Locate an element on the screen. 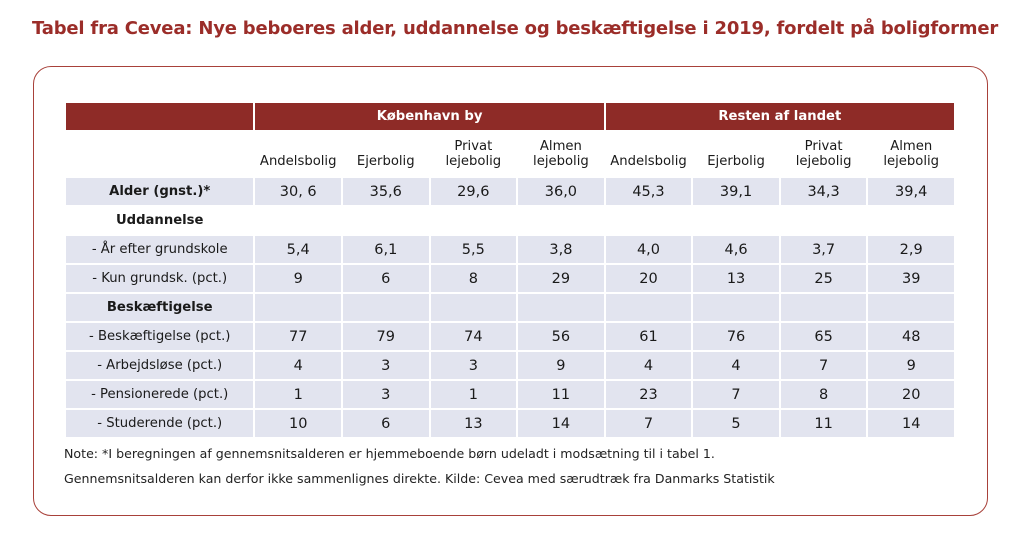 The width and height of the screenshot is (1024, 547). value-cell: 61 is located at coordinates (648, 336).